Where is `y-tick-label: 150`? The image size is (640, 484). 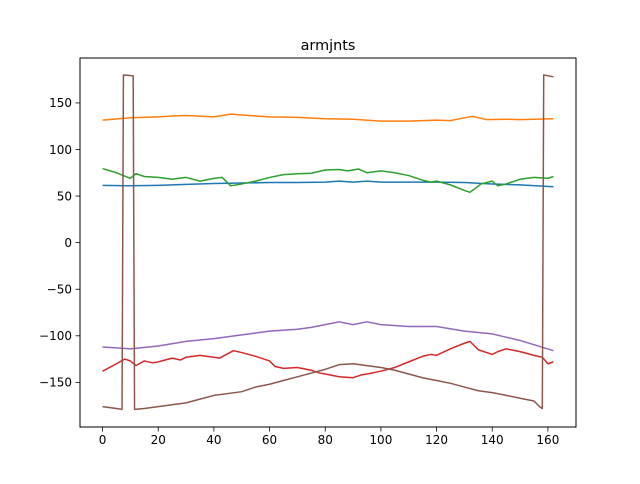 y-tick-label: 150 is located at coordinates (60, 103).